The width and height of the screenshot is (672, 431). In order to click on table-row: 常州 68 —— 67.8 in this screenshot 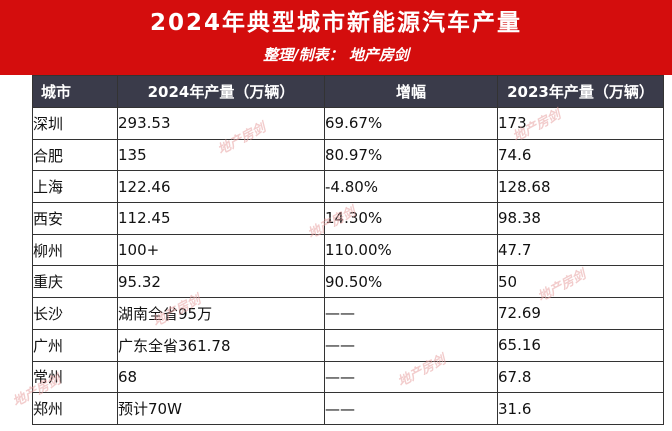, I will do `click(348, 377)`.